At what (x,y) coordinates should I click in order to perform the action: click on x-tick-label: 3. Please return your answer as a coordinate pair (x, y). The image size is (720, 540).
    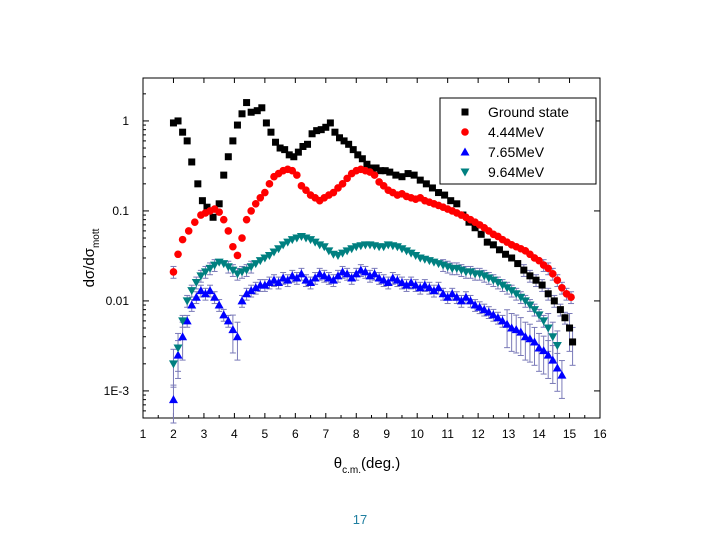
    Looking at the image, I should click on (204, 434).